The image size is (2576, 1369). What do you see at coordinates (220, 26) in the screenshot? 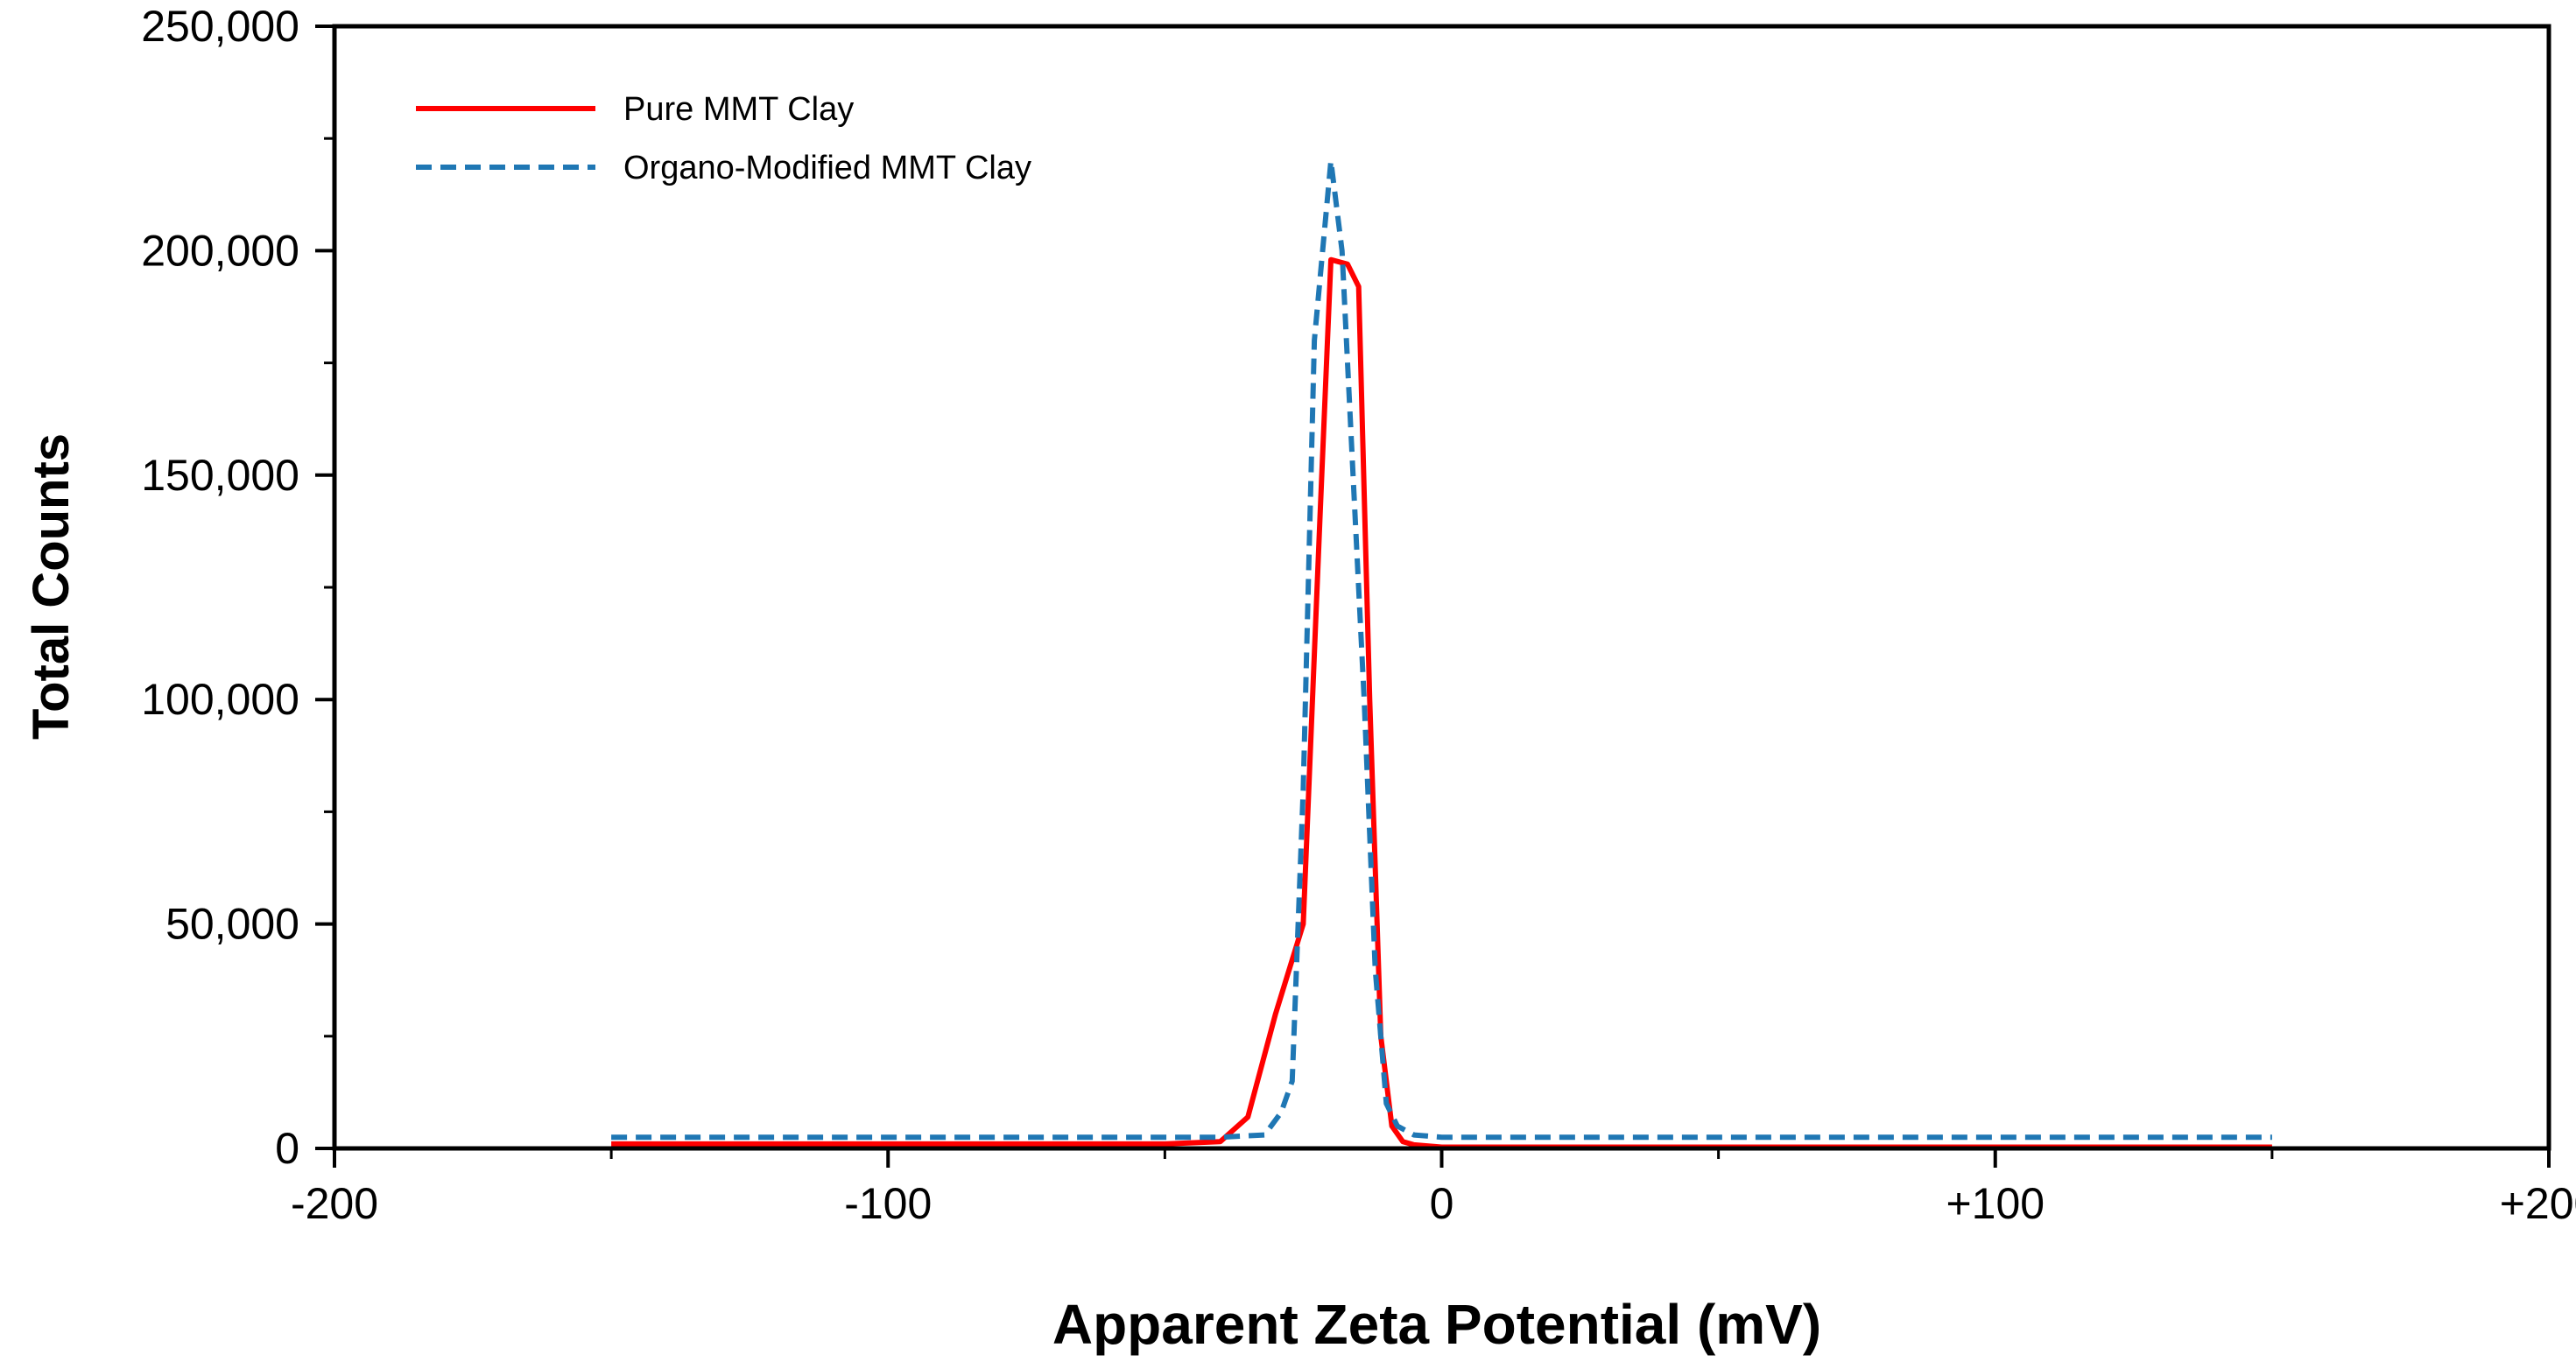
I see `y-tick-label: 250,000` at bounding box center [220, 26].